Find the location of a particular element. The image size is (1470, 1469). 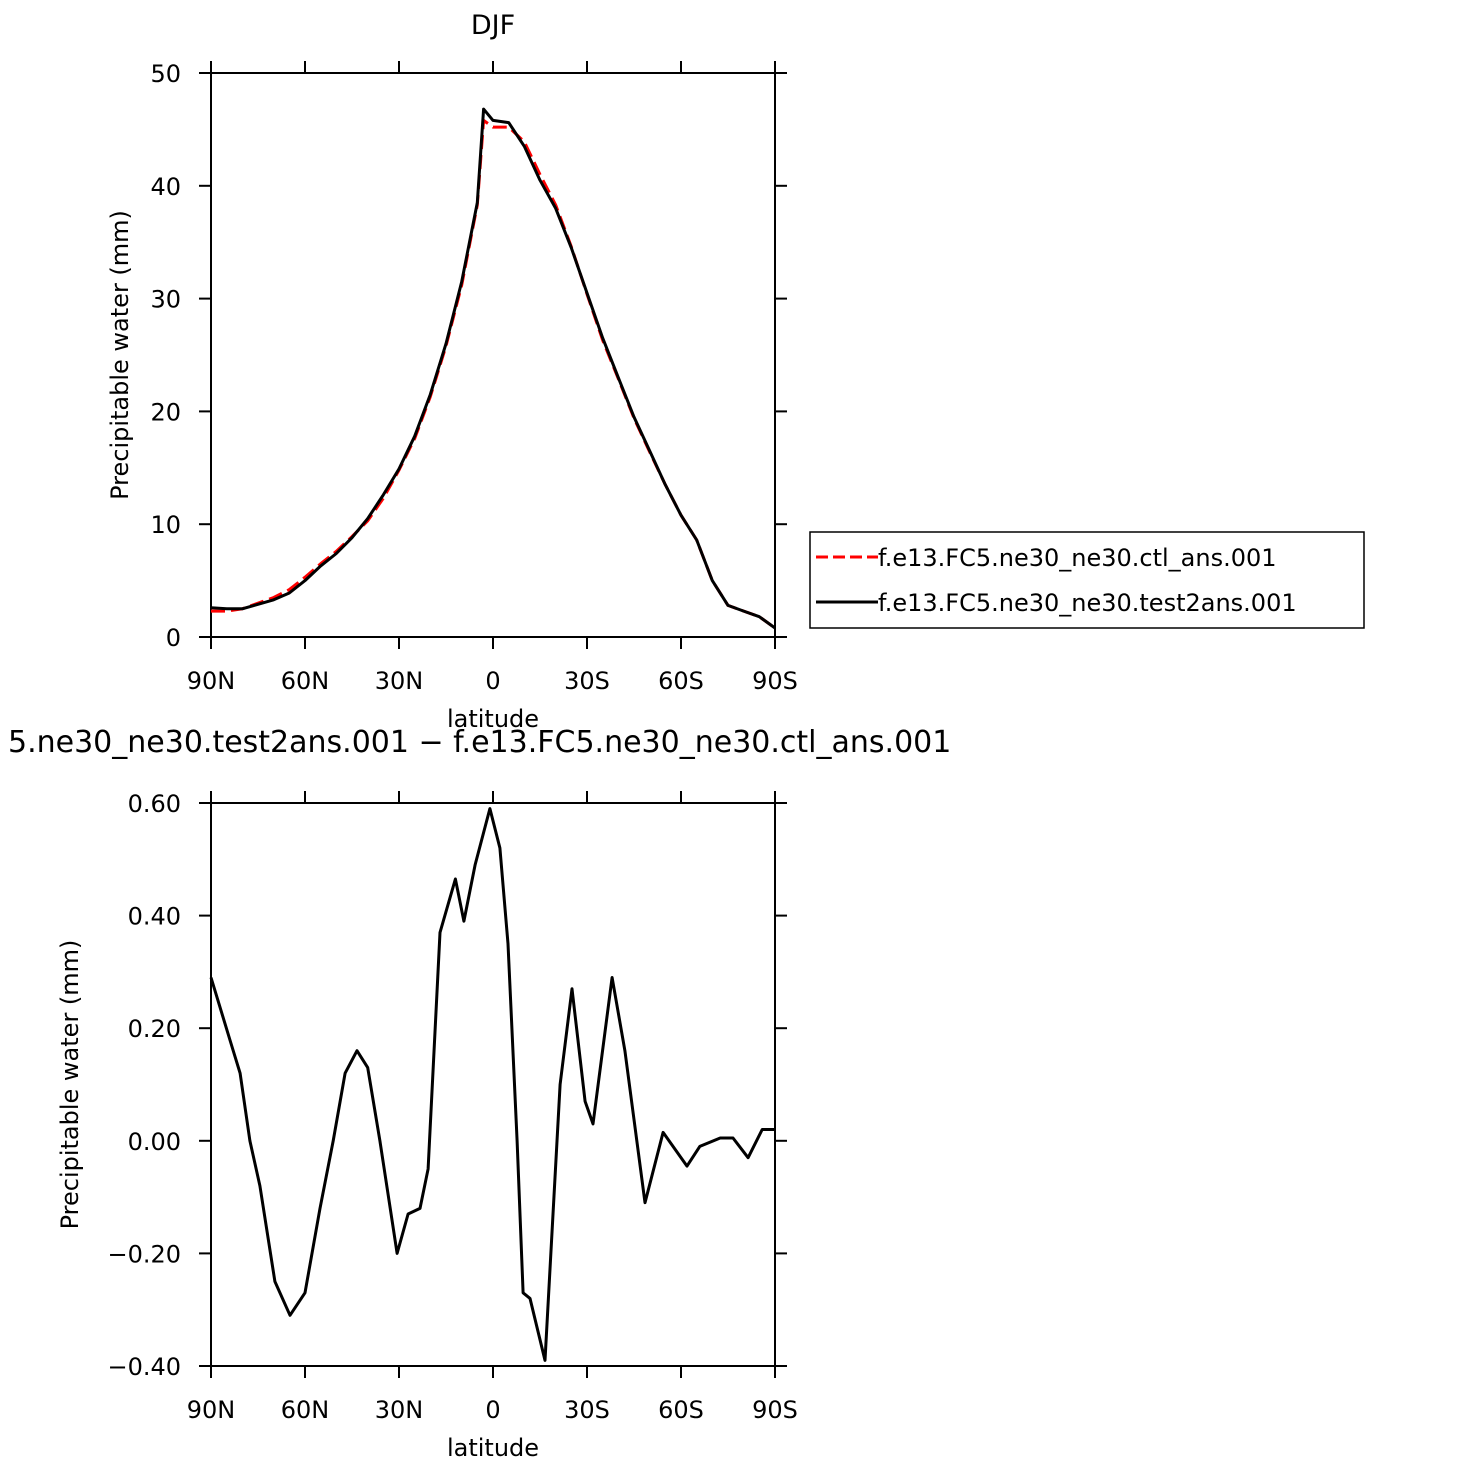

y-tick-label: 0.20 is located at coordinates (154, 1029).